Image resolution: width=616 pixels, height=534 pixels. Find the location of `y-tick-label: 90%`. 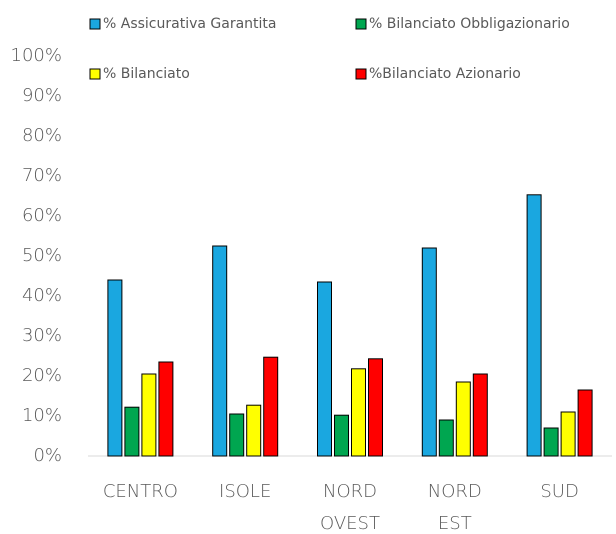

y-tick-label: 90% is located at coordinates (42, 95).